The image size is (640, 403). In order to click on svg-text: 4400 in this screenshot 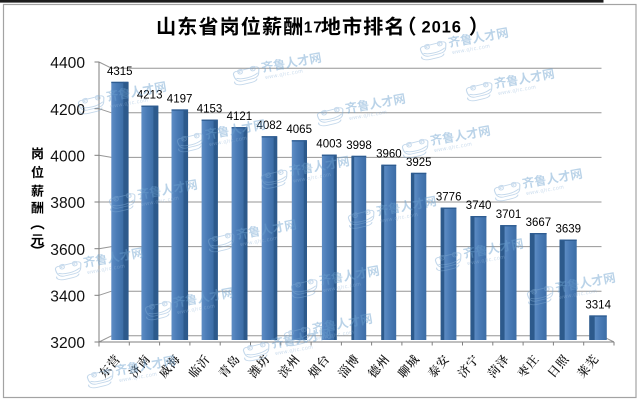, I will do `click(67, 63)`.